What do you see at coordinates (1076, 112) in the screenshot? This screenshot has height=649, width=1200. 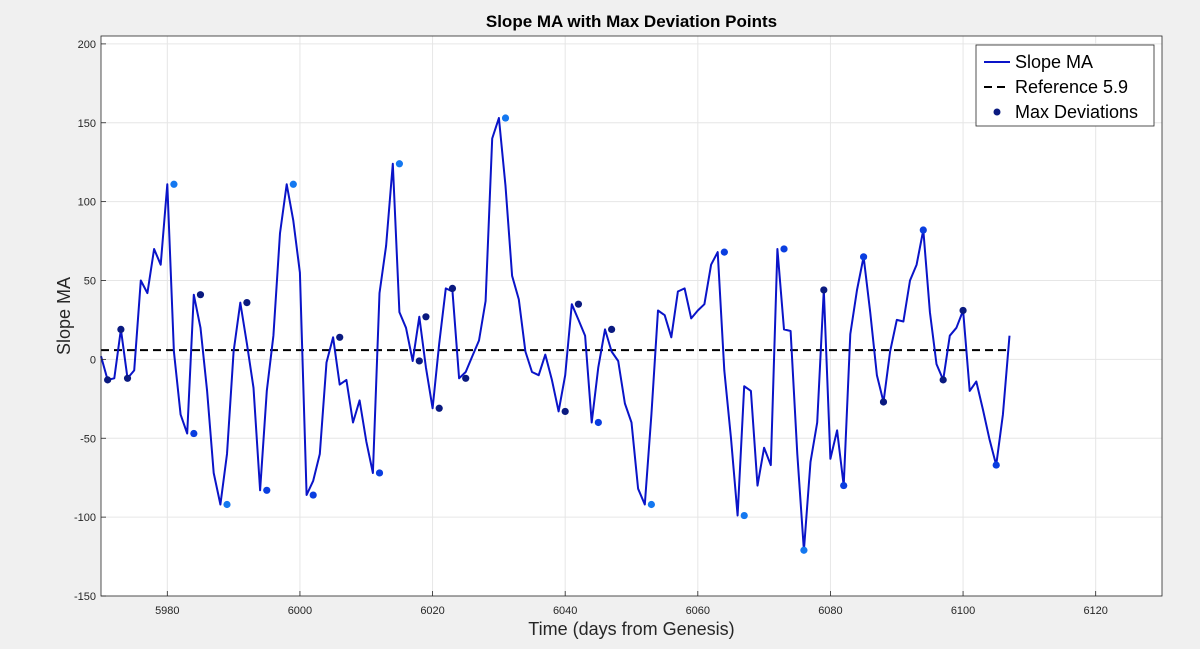 I see `legend-label-max-deviations: Max Deviations` at bounding box center [1076, 112].